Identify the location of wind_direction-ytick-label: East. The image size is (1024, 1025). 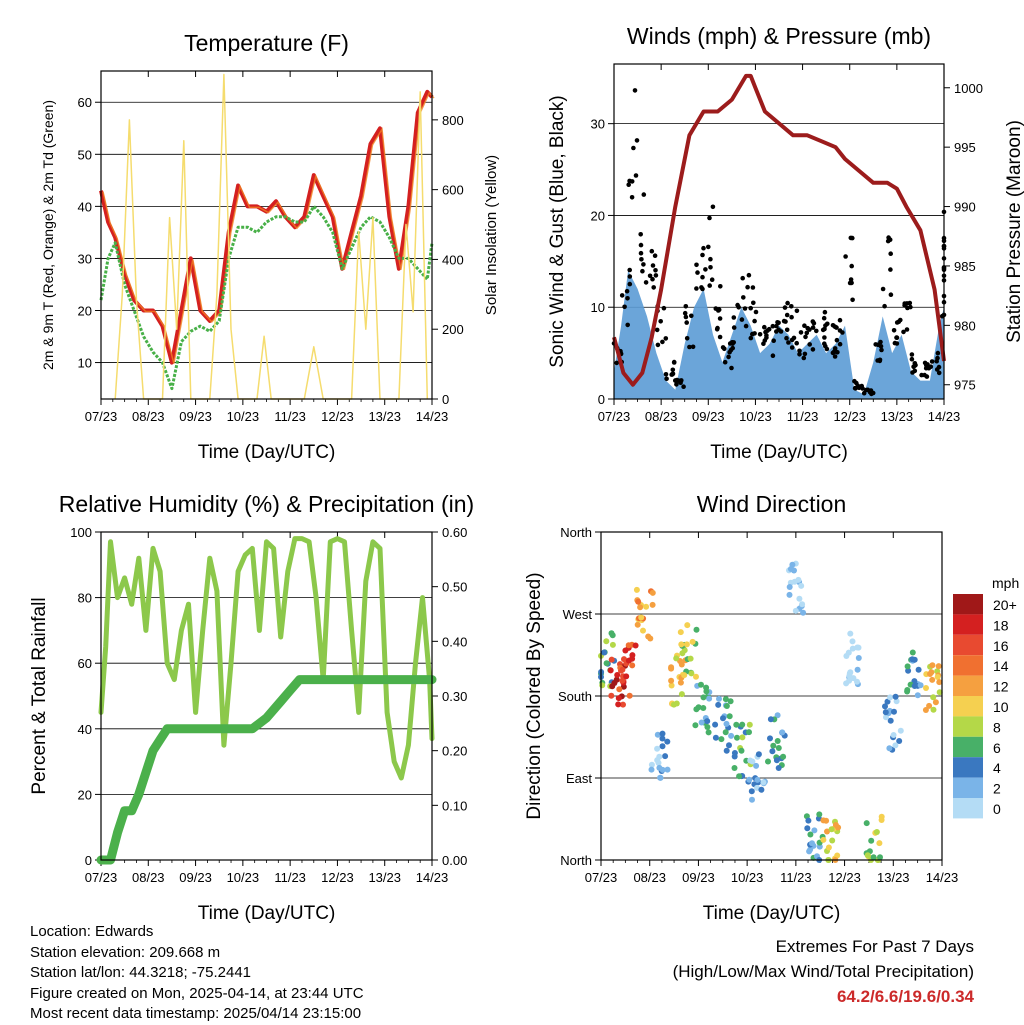
(579, 778).